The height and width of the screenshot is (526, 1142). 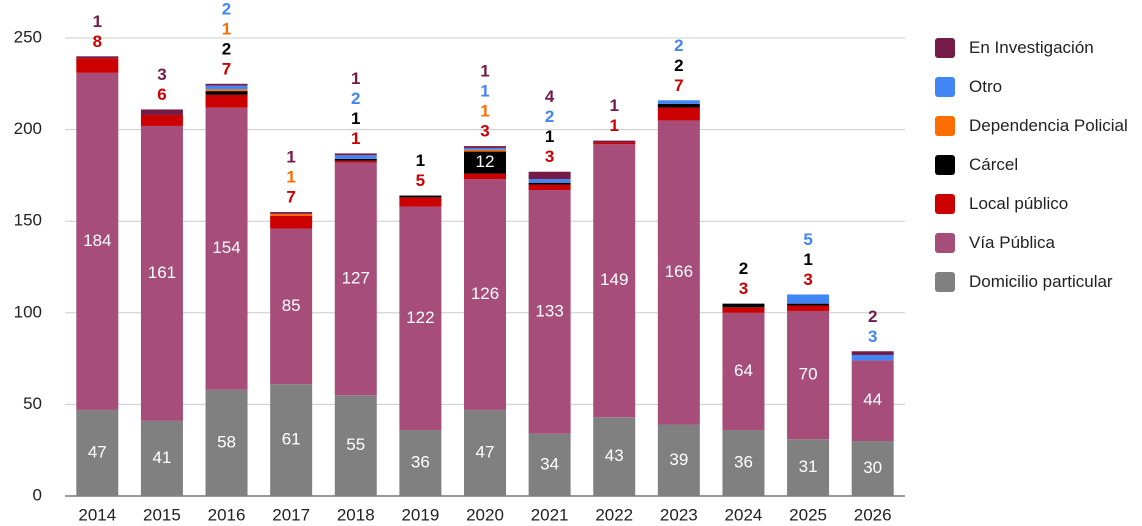 I want to click on data-label: 12, so click(x=485, y=161).